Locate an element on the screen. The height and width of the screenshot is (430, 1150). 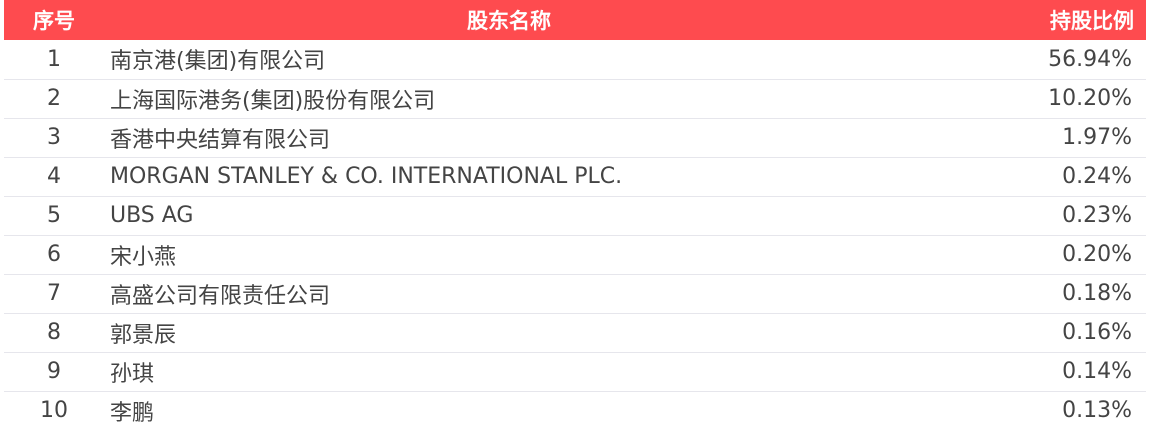
table-row: 9 孙琪 0.14% is located at coordinates (575, 371).